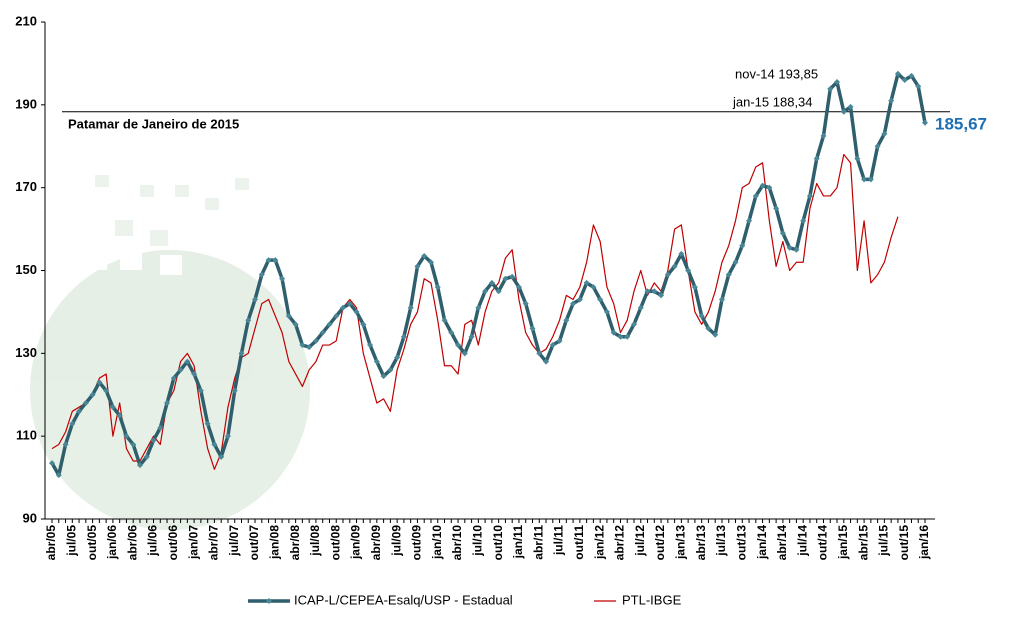  I want to click on x-tick-label: out/12, so click(660, 543).